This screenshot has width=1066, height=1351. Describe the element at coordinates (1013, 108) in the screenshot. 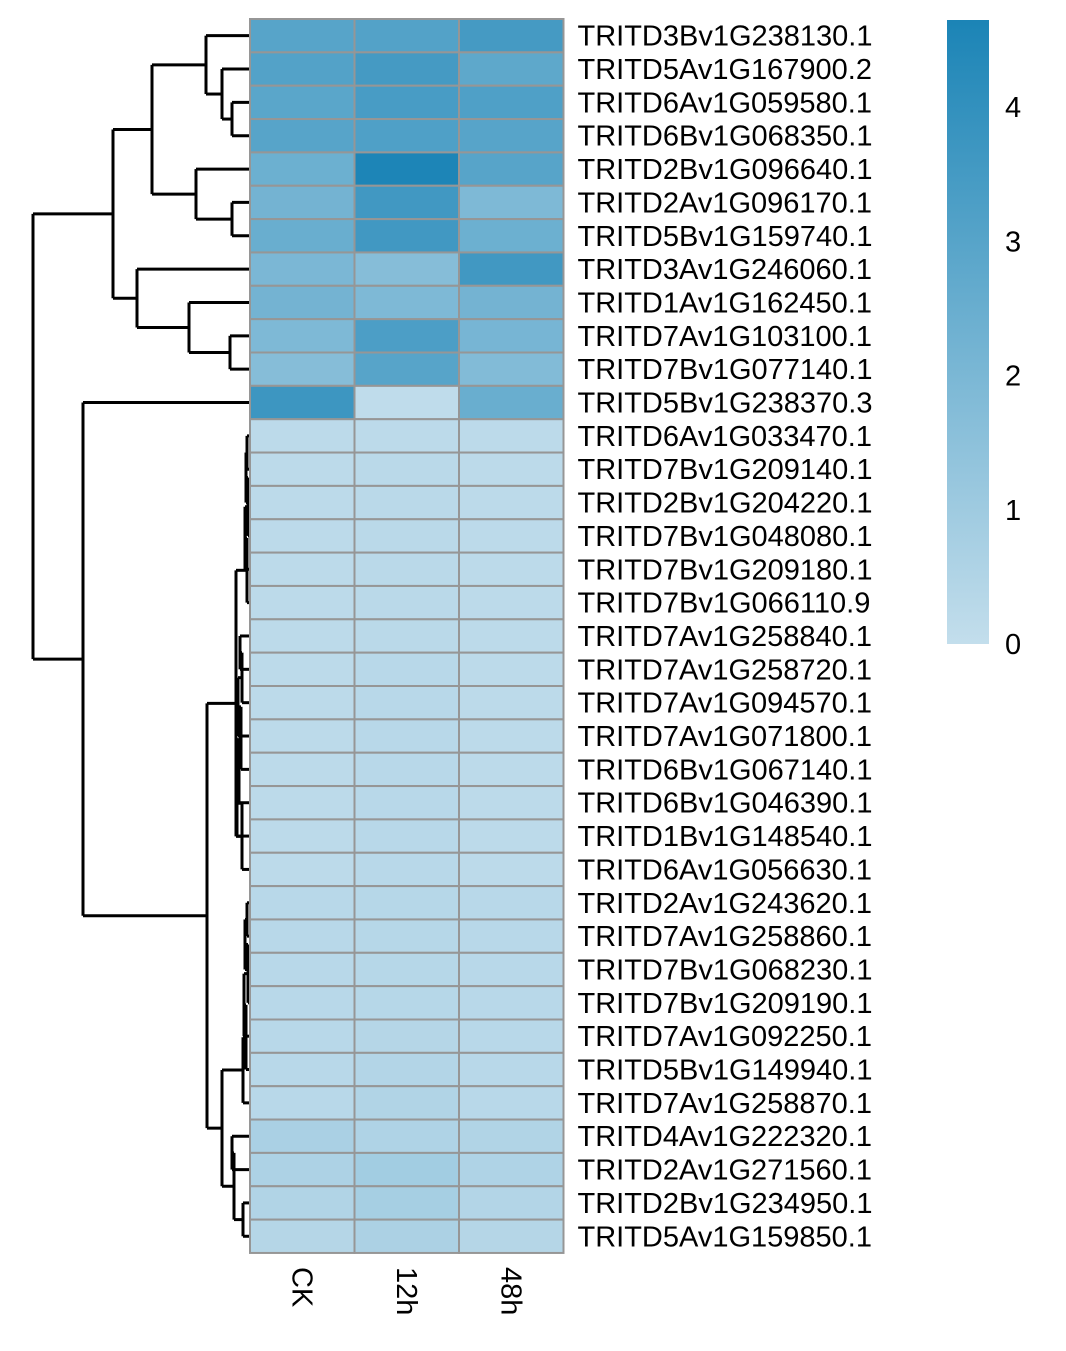

I see `legend-tick-label: 4` at that location.